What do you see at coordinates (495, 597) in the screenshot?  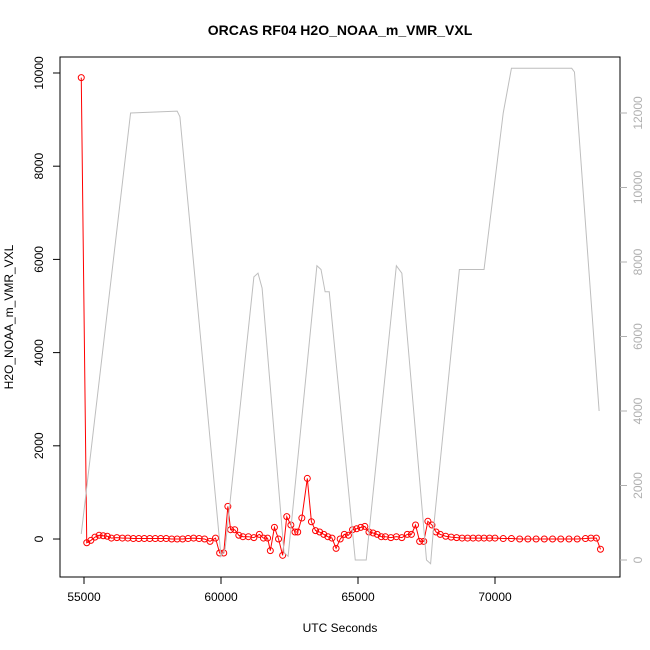 I see `x-tick-label: 70000` at bounding box center [495, 597].